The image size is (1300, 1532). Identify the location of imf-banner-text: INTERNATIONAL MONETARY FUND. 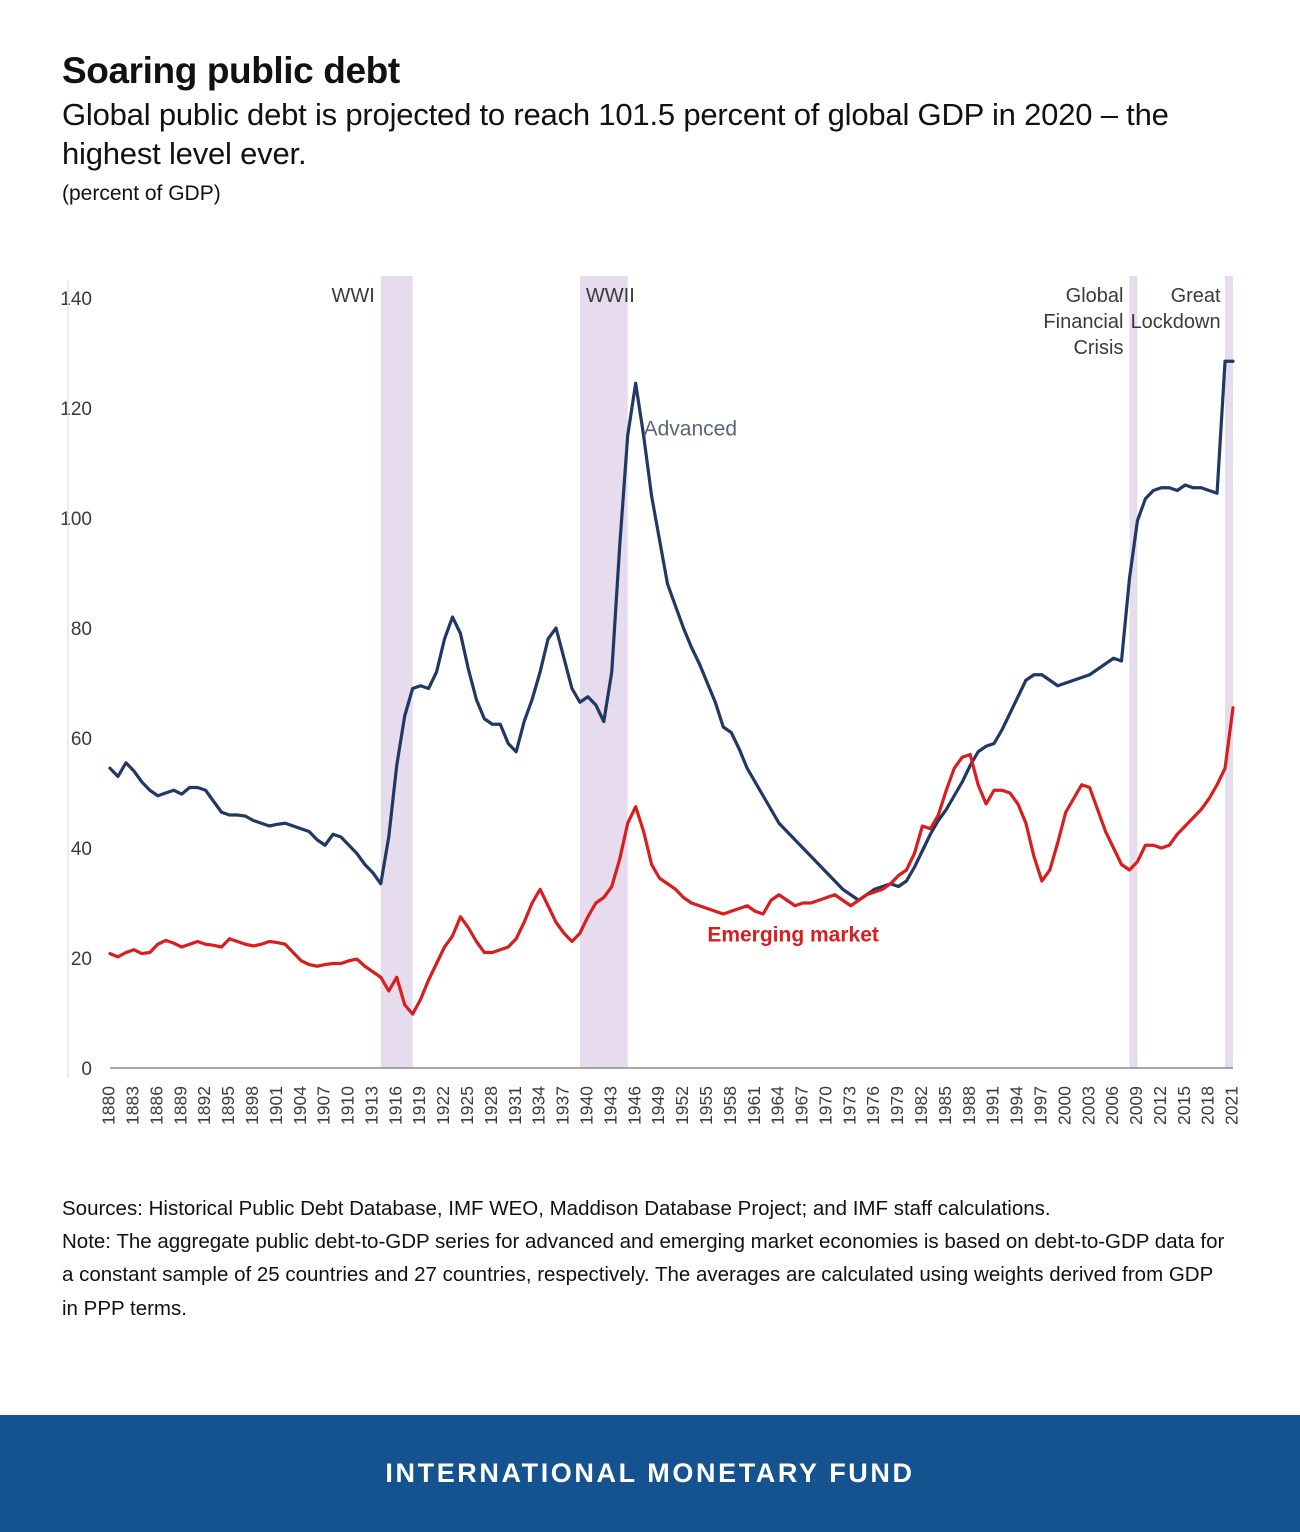
(650, 1473).